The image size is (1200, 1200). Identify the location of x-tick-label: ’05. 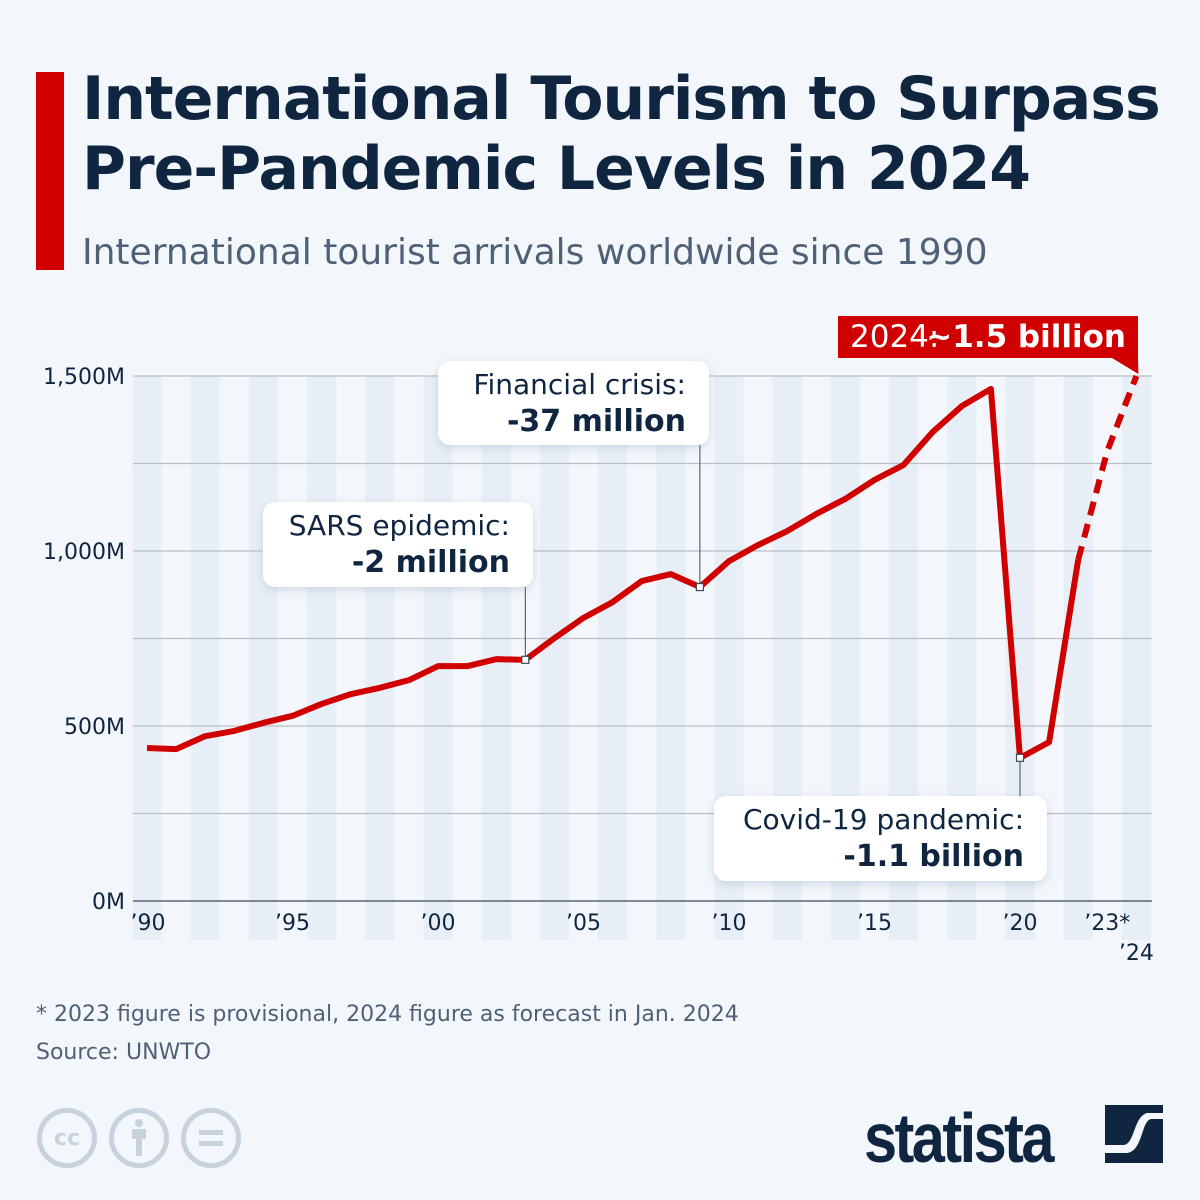
(583, 923).